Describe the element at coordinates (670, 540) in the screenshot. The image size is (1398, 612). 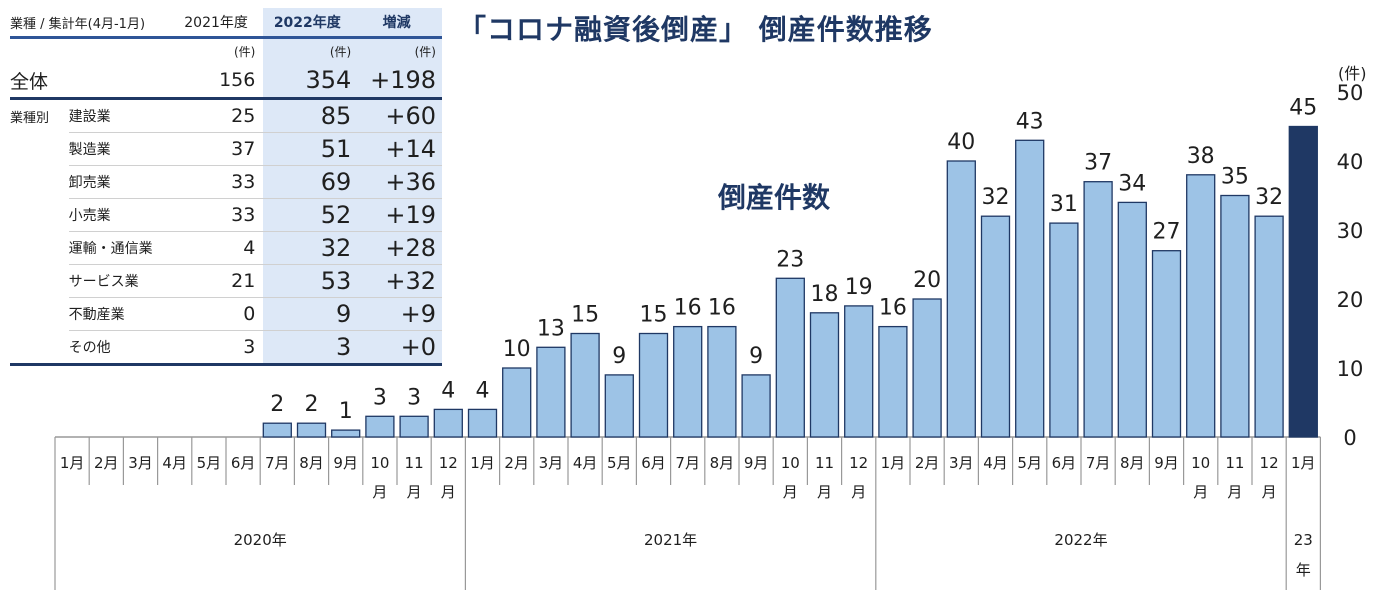
I see `year-label: 2021年` at that location.